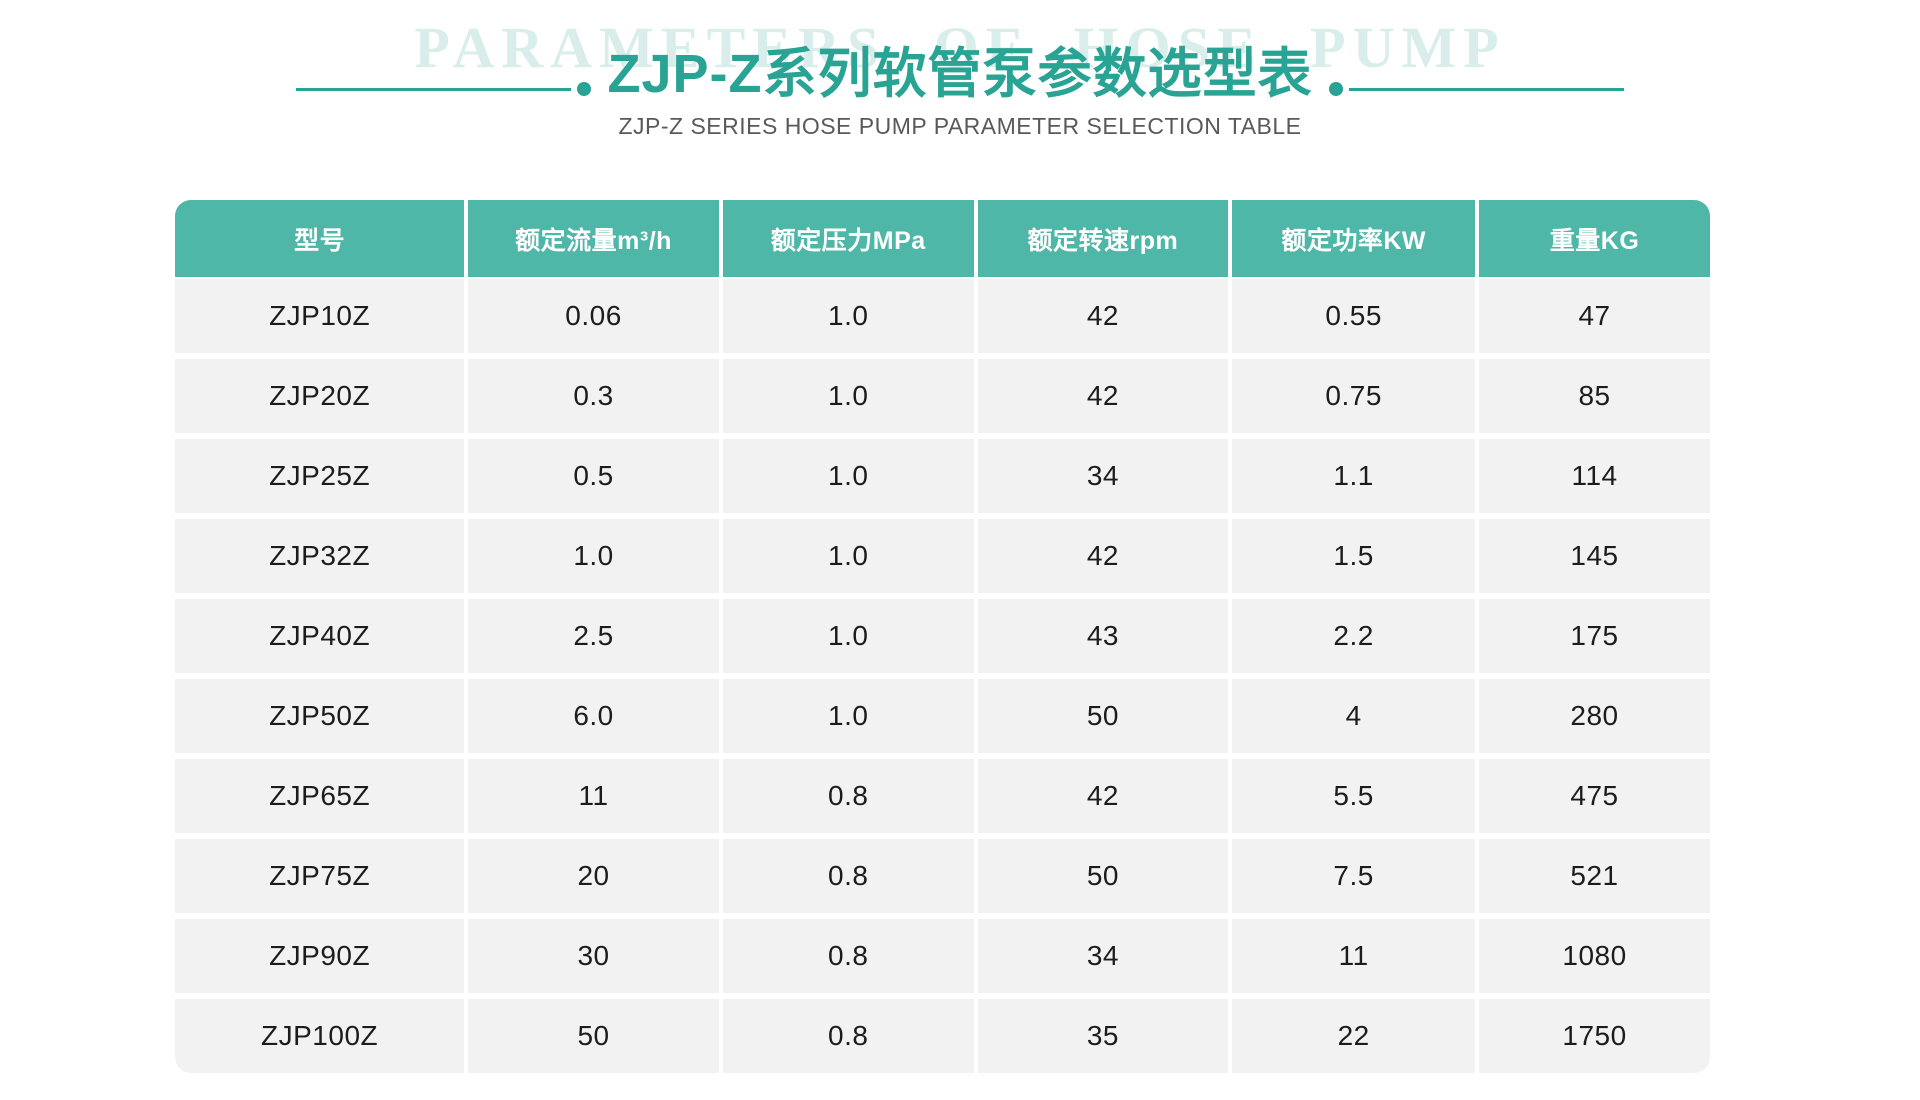 Image resolution: width=1920 pixels, height=1100 pixels. What do you see at coordinates (1354, 316) in the screenshot?
I see `table-cell: 0.55` at bounding box center [1354, 316].